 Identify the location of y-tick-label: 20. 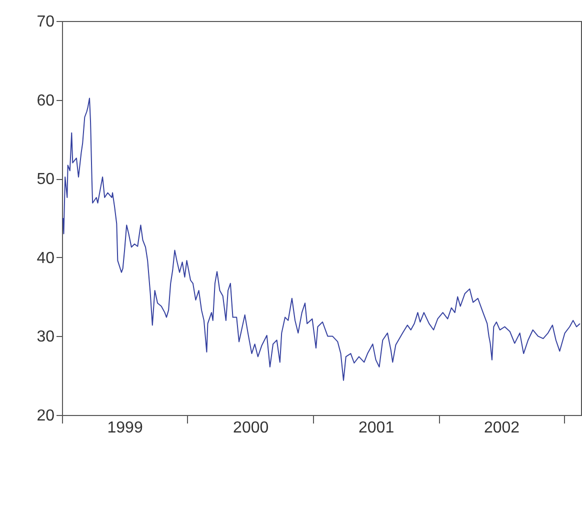
(45, 416).